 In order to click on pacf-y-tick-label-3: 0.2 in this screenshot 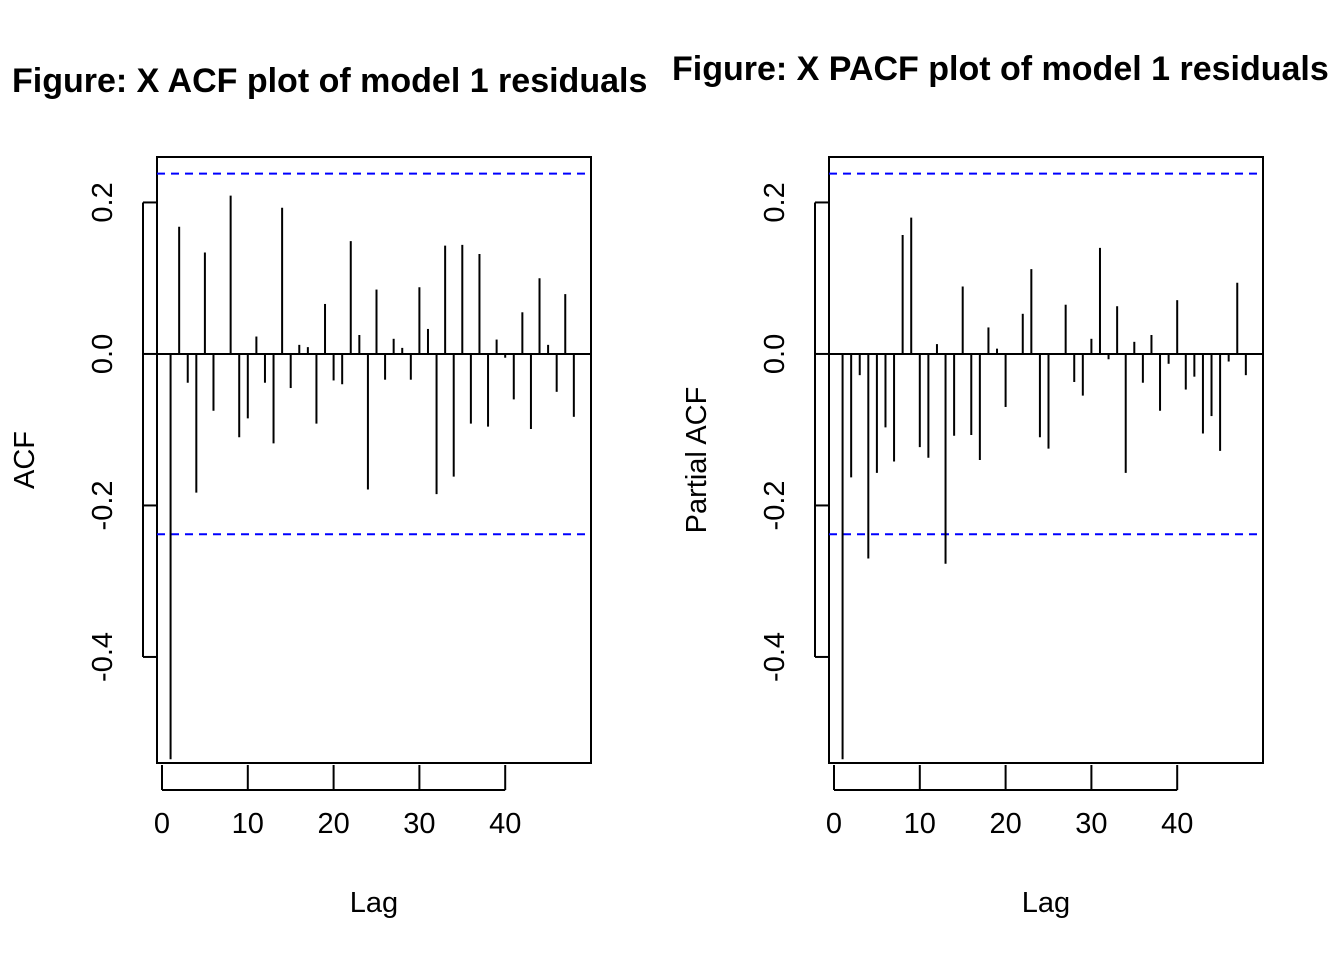, I will do `click(775, 202)`.